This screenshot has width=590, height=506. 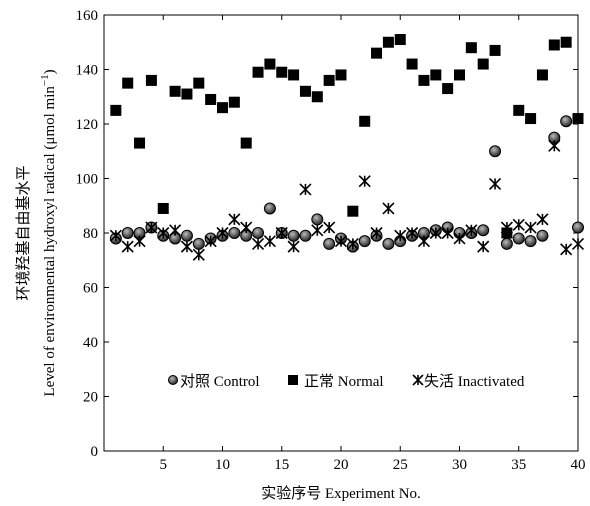 I want to click on x-tick-label: 5, so click(x=164, y=465).